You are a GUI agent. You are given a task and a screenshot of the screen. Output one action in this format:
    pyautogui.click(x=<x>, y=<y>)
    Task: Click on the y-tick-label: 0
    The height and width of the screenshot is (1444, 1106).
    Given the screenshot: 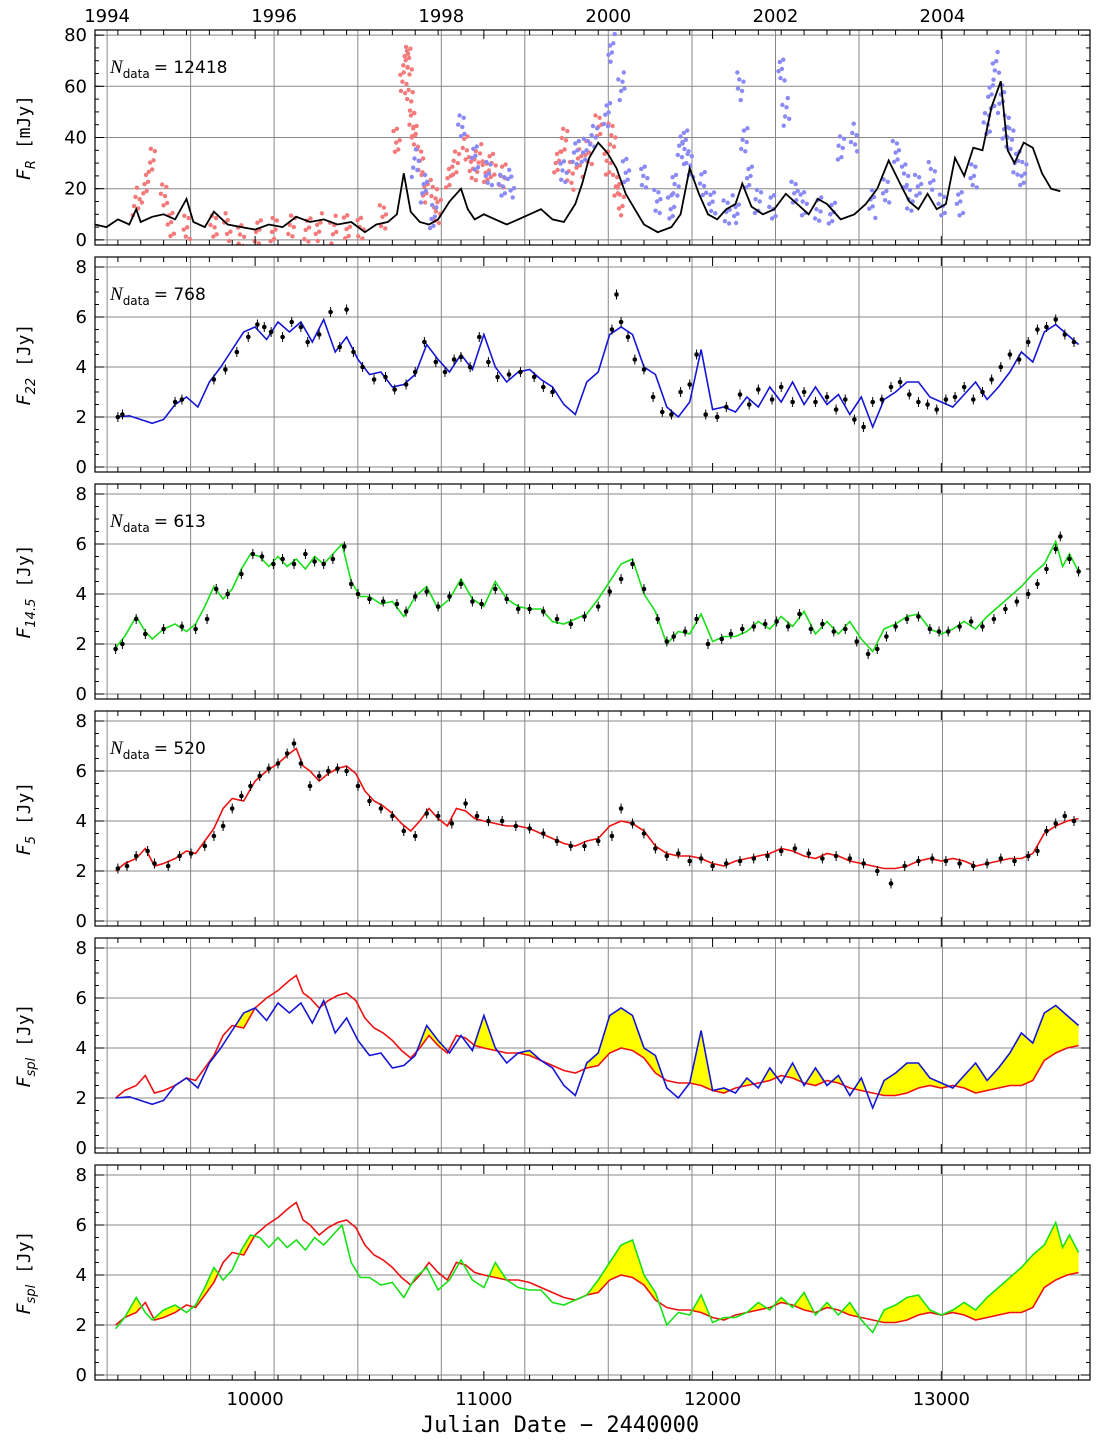 What is the action you would take?
    pyautogui.click(x=81, y=921)
    